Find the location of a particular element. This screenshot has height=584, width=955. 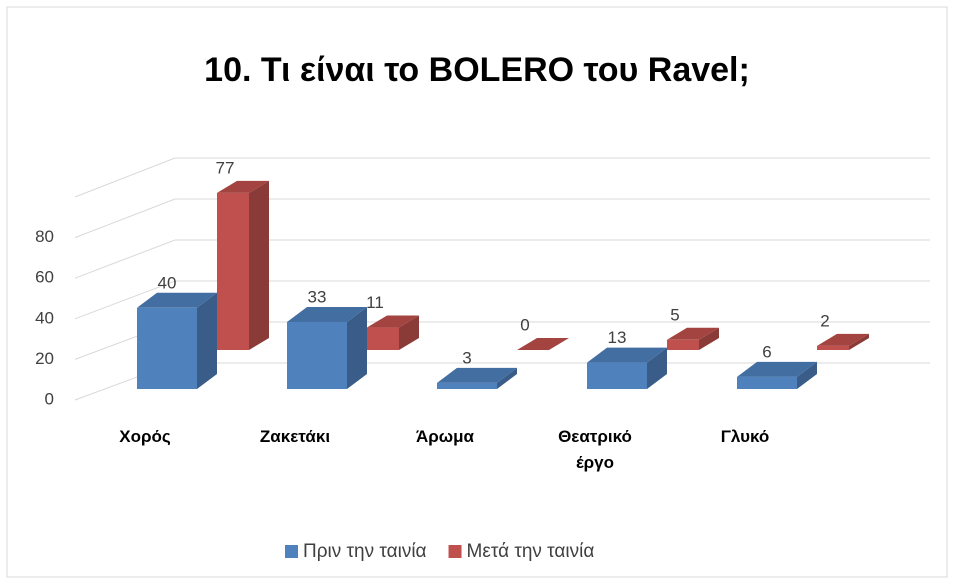

data-label: 33 is located at coordinates (317, 296).